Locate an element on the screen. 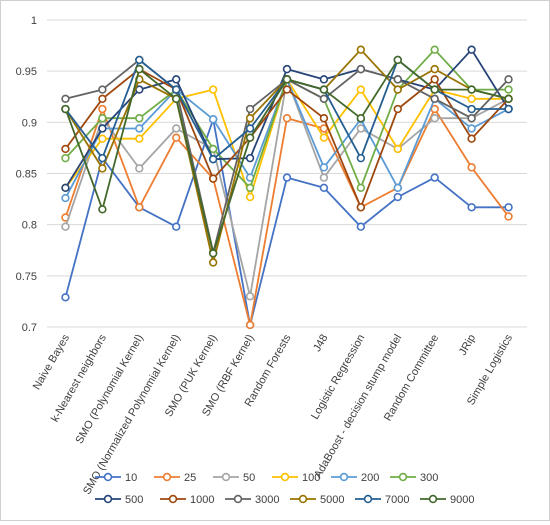 The image size is (550, 525). legend-entry-10: 10 is located at coordinates (116, 478).